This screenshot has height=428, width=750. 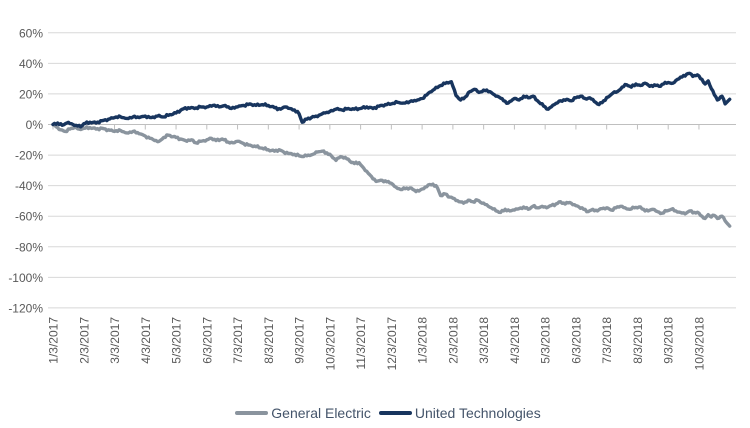 I want to click on chart-legend: General Electric United Technologies, so click(x=375, y=413).